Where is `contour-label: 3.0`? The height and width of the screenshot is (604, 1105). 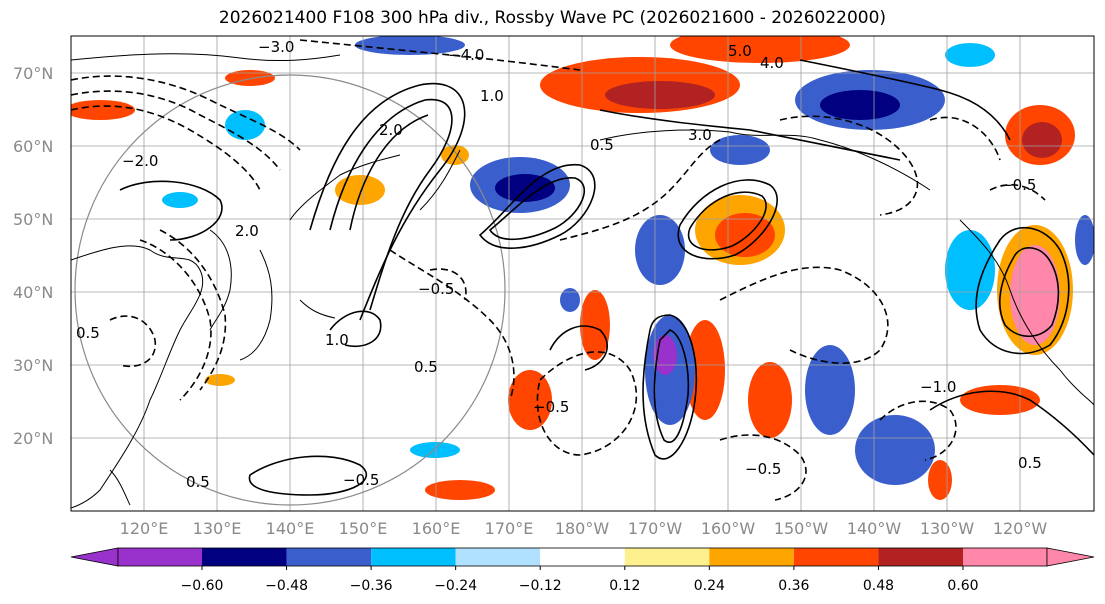 contour-label: 3.0 is located at coordinates (700, 135).